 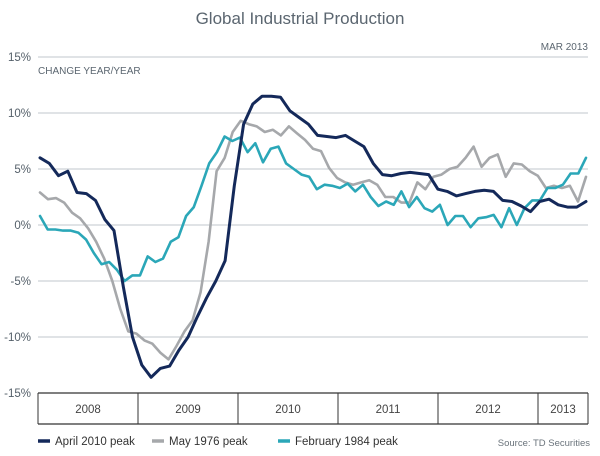 I want to click on x-tick-label: 2011, so click(x=388, y=410).